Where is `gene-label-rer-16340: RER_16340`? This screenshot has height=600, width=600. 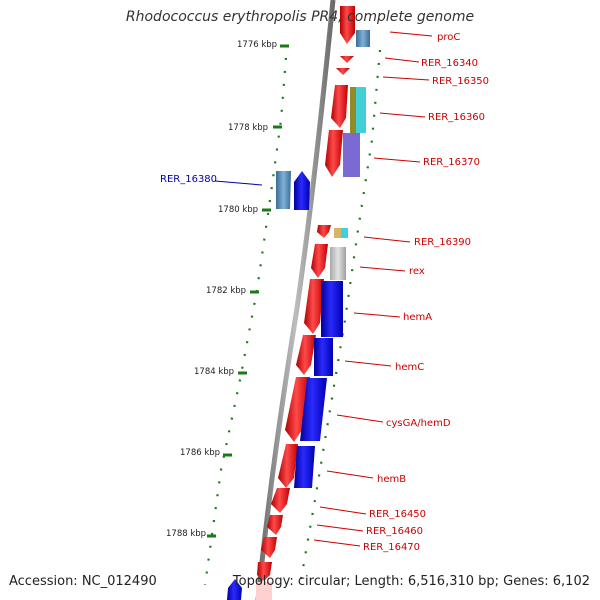 gene-label-rer-16340: RER_16340 is located at coordinates (449, 63).